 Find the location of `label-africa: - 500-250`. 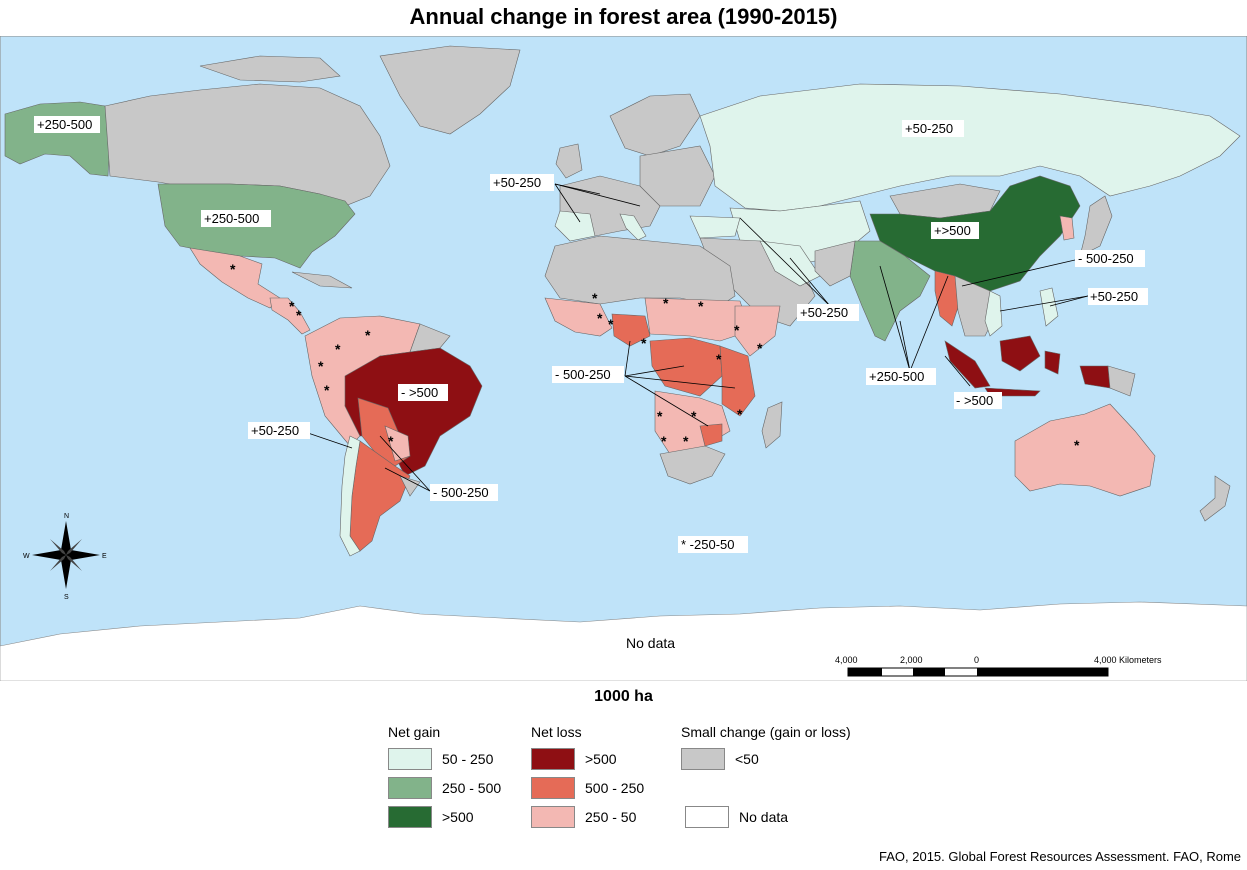

label-africa: - 500-250 is located at coordinates (588, 374).